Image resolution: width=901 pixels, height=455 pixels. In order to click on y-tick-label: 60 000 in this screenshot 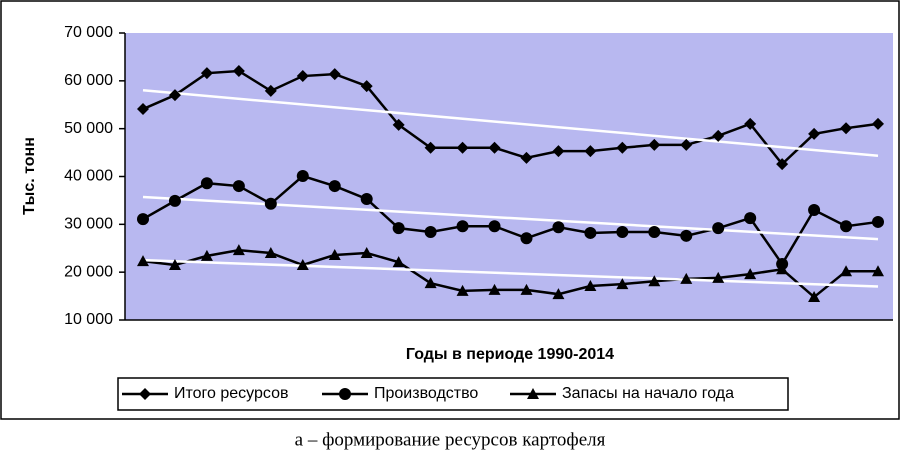, I will do `click(88, 80)`.